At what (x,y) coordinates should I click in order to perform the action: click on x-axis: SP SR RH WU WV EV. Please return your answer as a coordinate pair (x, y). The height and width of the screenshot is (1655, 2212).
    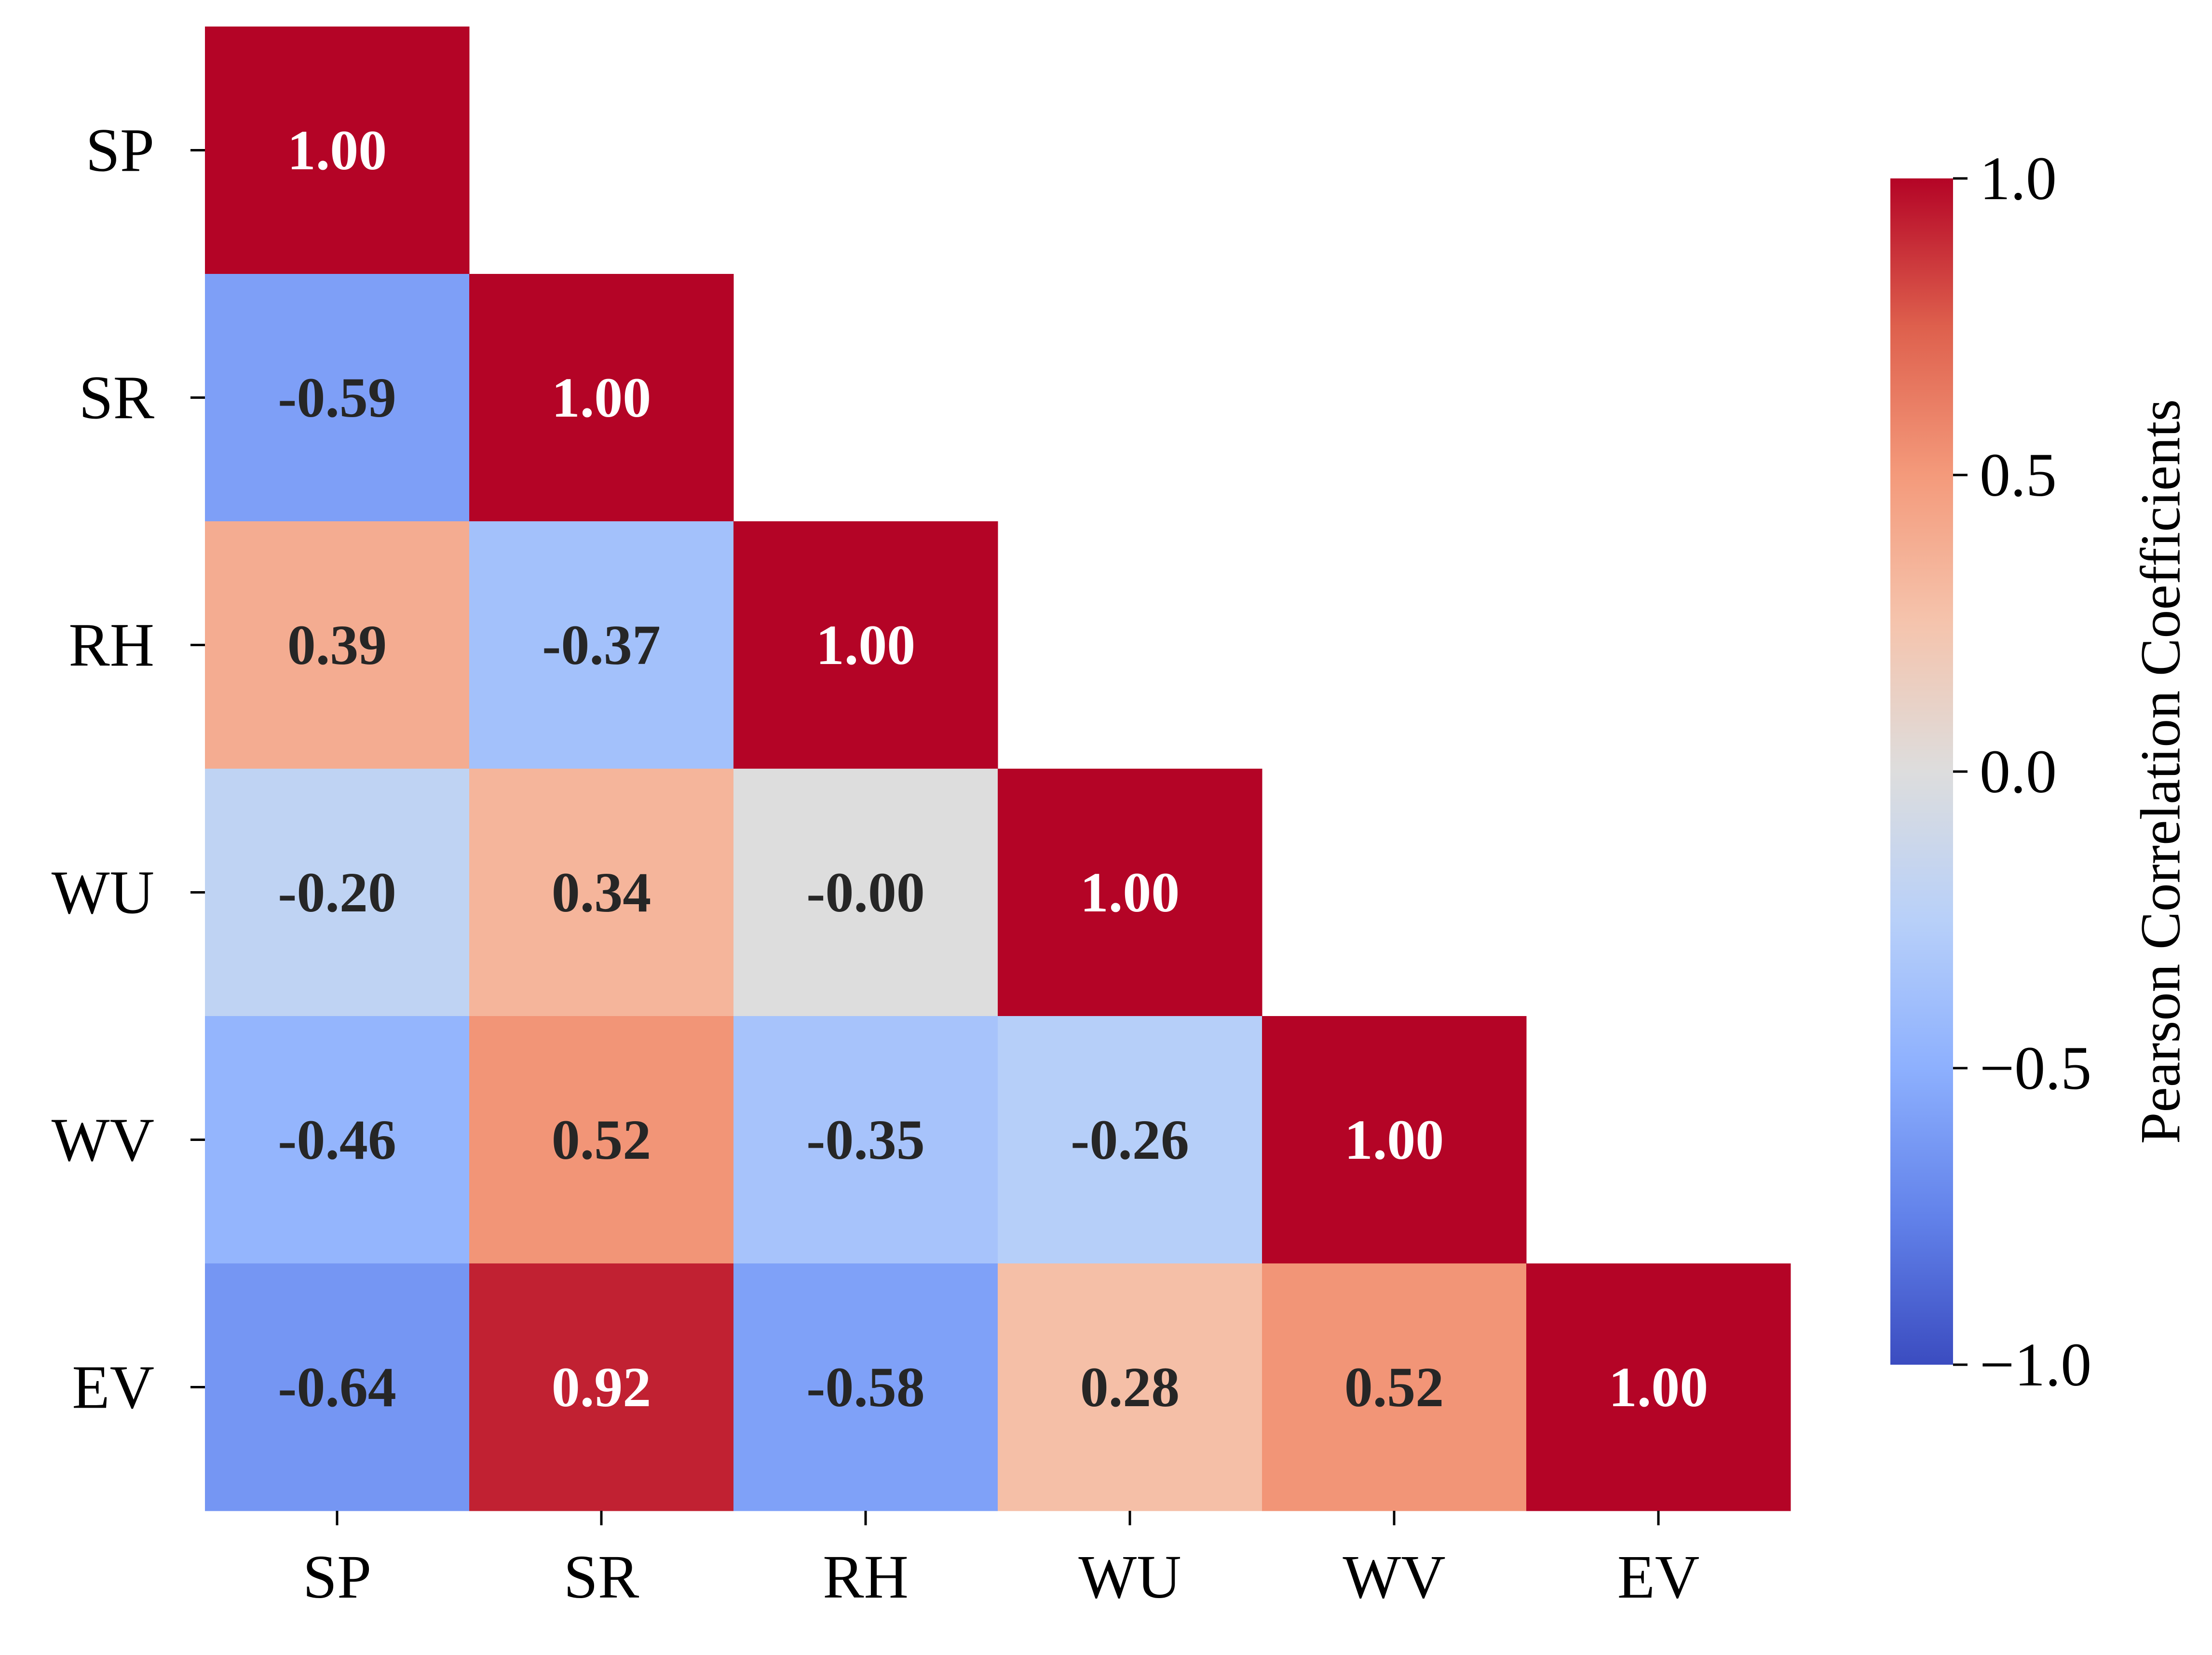
    Looking at the image, I should click on (1002, 1561).